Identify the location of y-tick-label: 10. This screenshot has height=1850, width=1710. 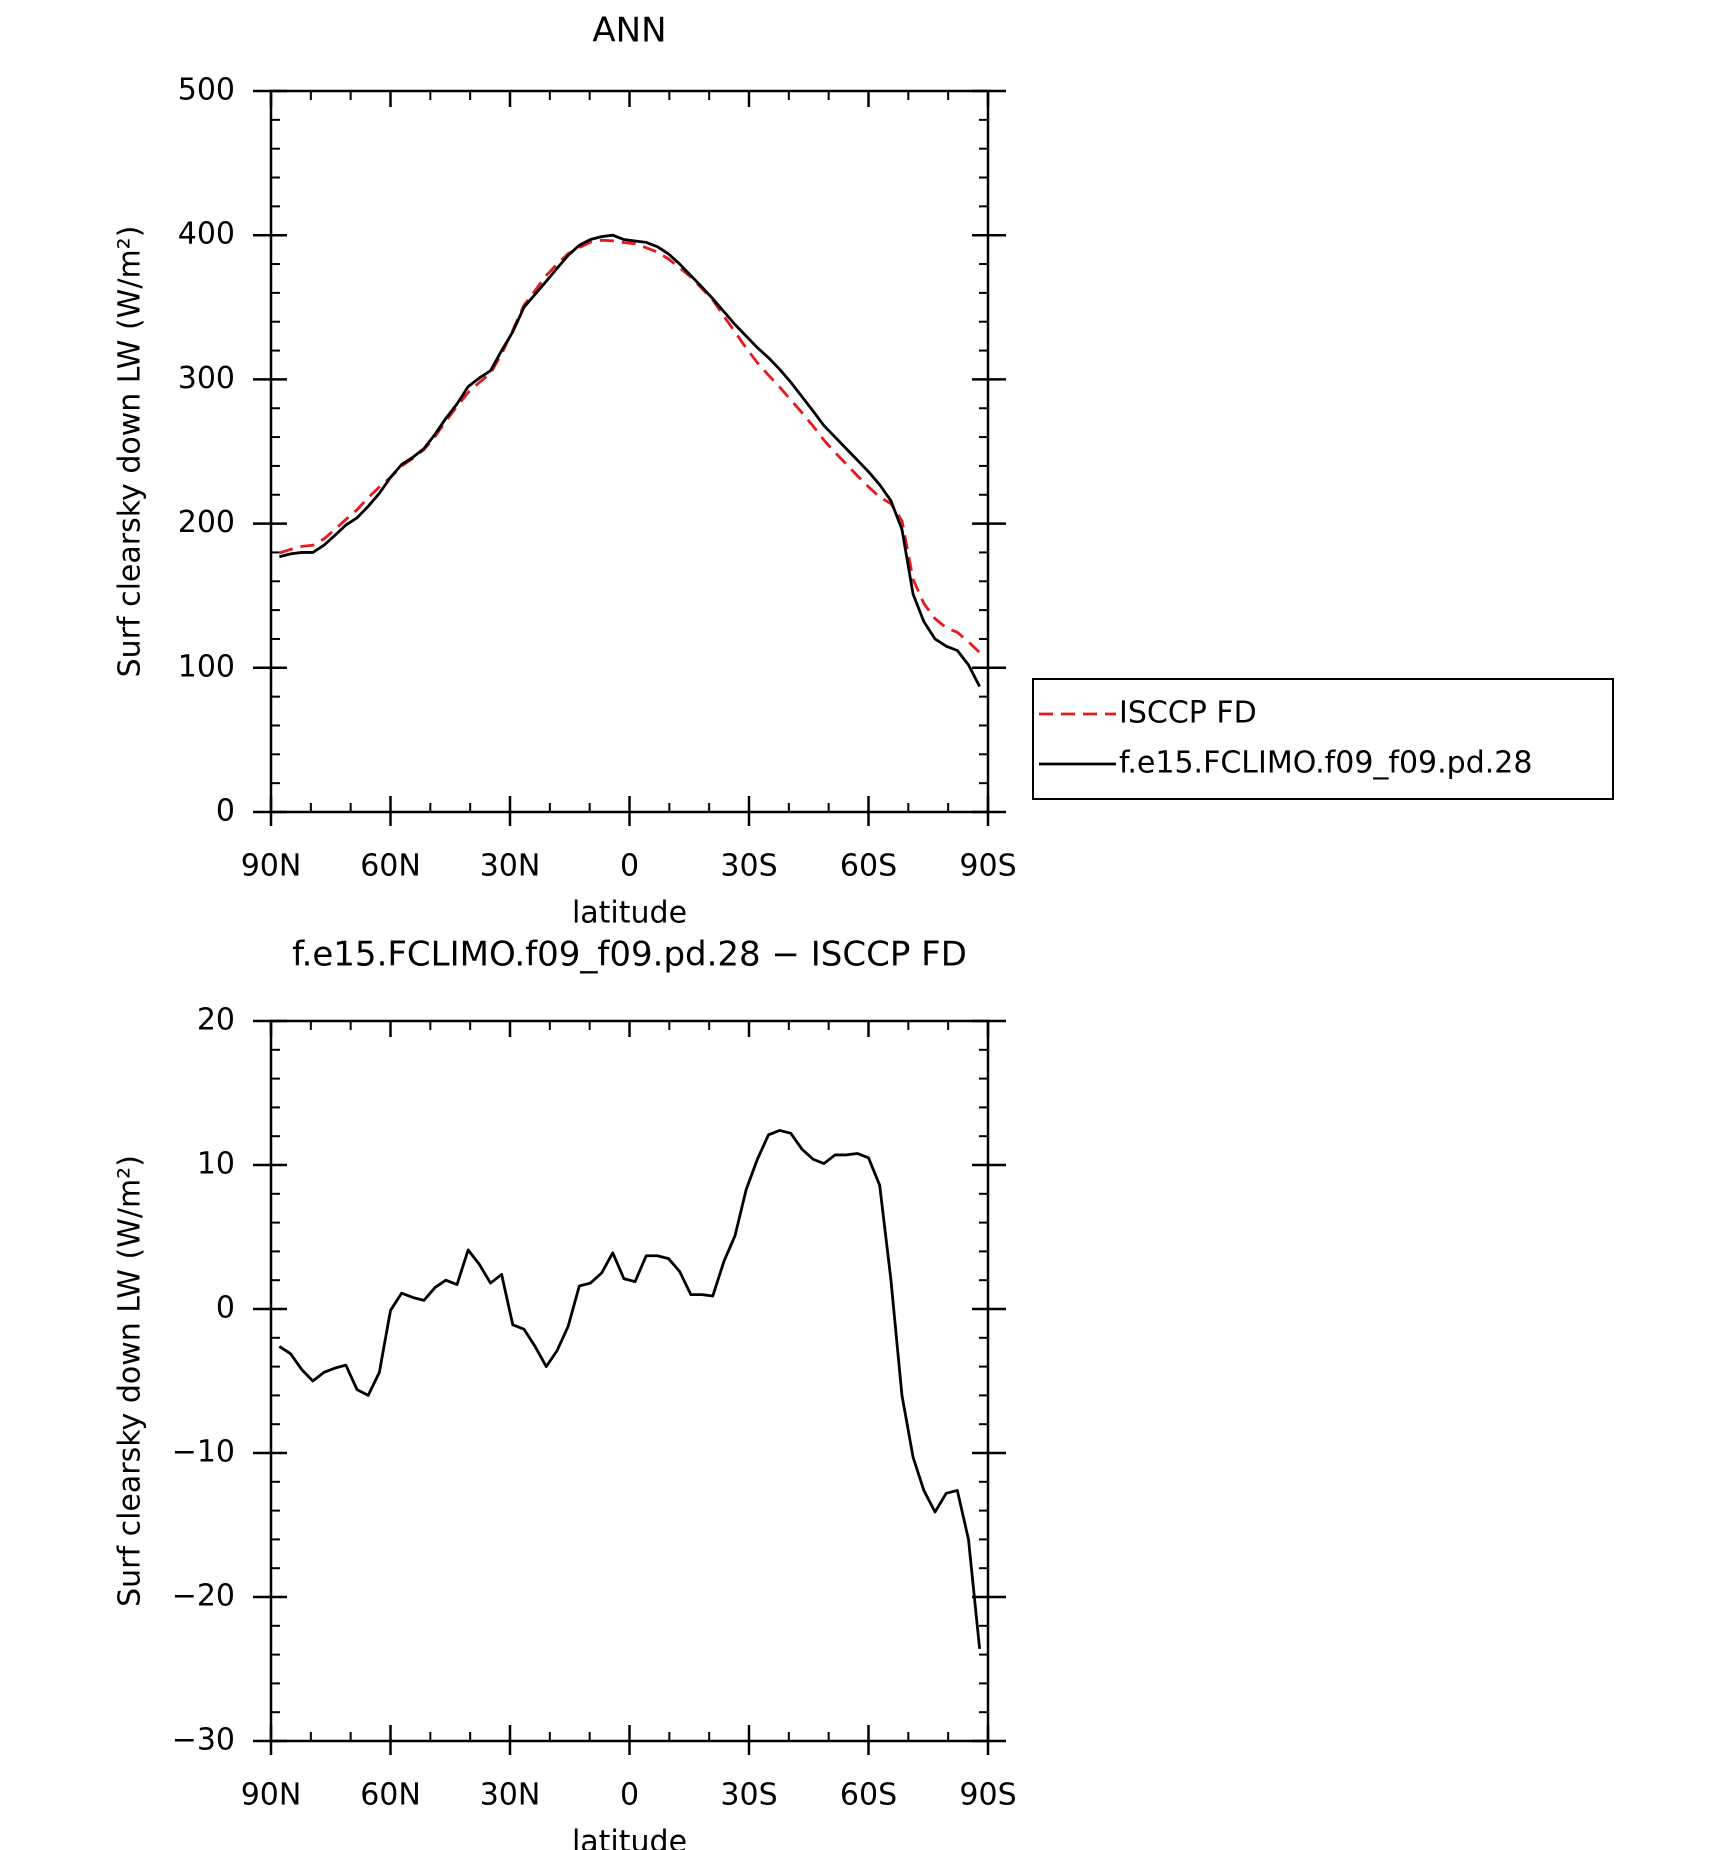
(216, 1164).